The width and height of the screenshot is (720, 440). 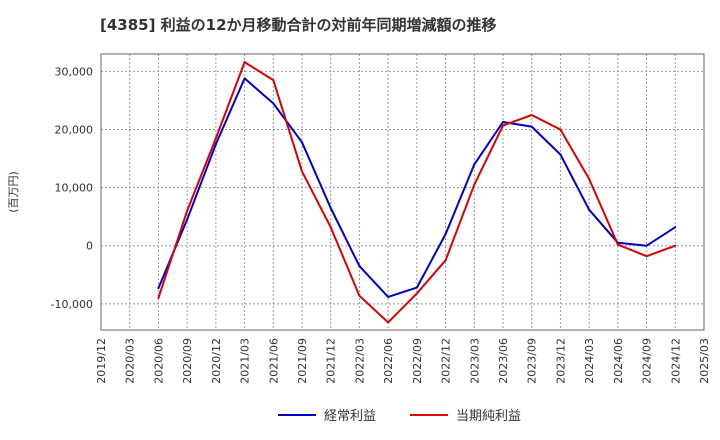 I want to click on x-tick-label: 2022/06, so click(x=388, y=361).